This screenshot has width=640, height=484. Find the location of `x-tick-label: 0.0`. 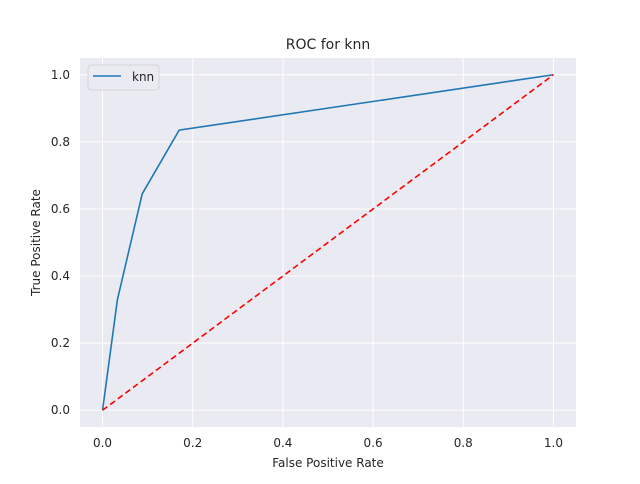

x-tick-label: 0.0 is located at coordinates (102, 443).